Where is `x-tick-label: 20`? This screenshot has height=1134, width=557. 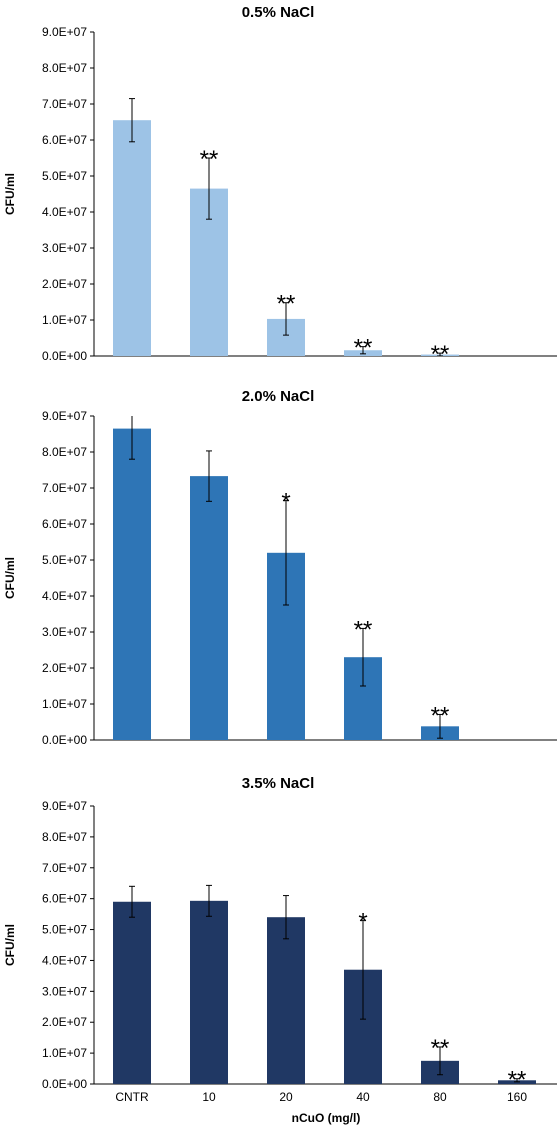 x-tick-label: 20 is located at coordinates (286, 1097).